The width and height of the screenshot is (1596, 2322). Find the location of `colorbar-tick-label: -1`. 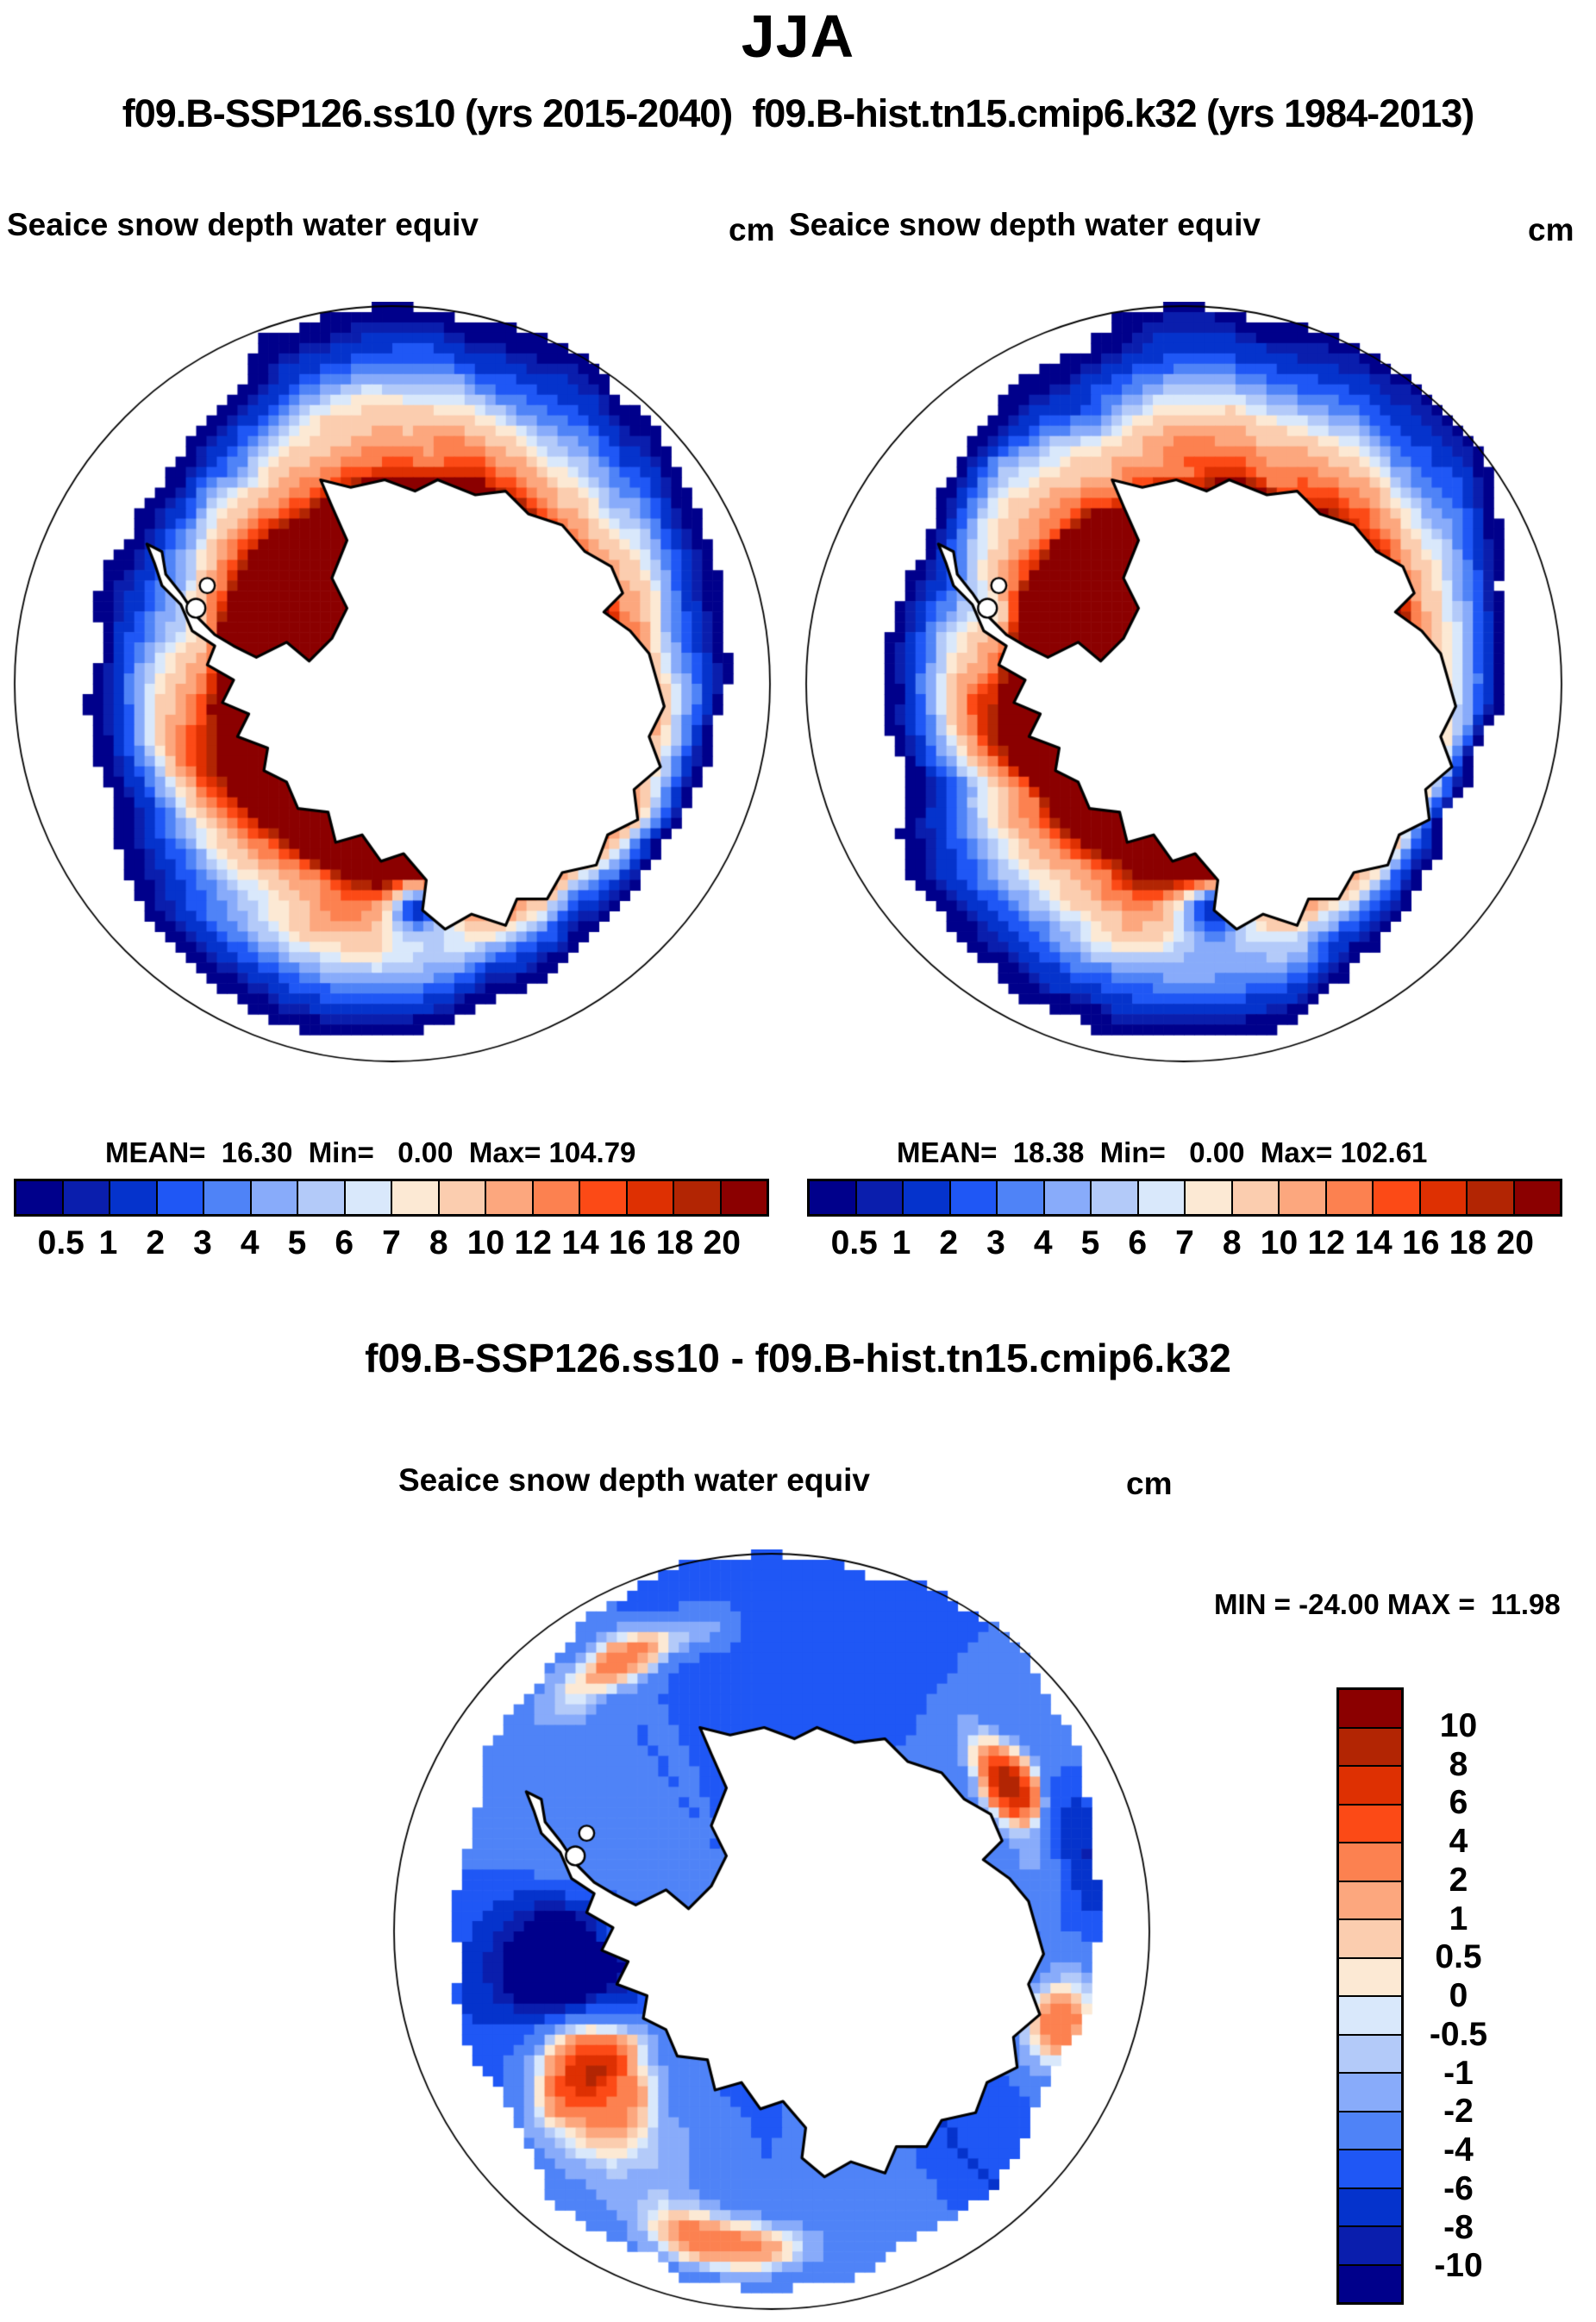

colorbar-tick-label: -1 is located at coordinates (1458, 2073).